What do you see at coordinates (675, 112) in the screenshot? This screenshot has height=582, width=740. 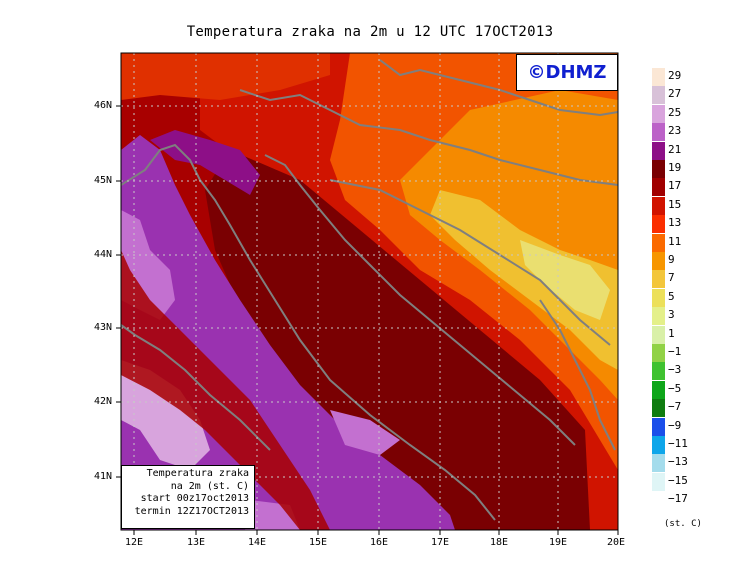 I see `legend-label: 25` at bounding box center [675, 112].